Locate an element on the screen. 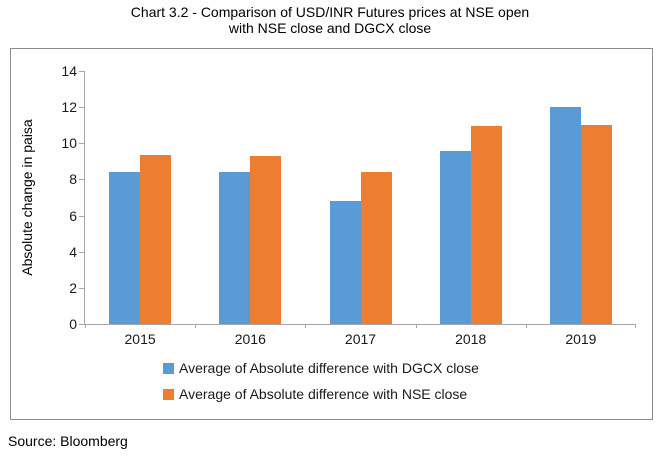  x-axis-label: 2017 is located at coordinates (360, 339).